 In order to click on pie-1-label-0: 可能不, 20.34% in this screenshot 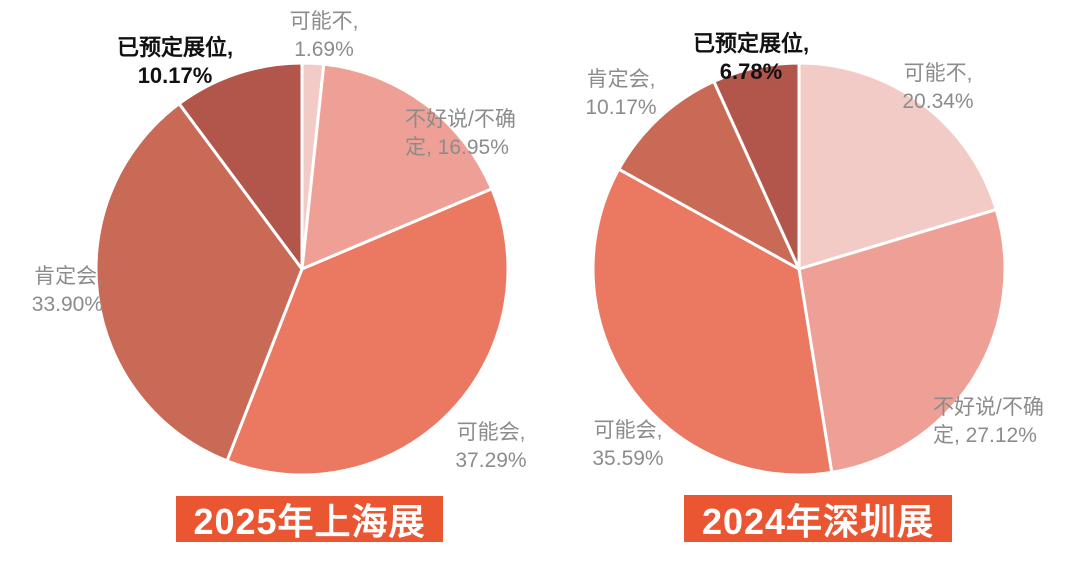, I will do `click(937, 88)`.